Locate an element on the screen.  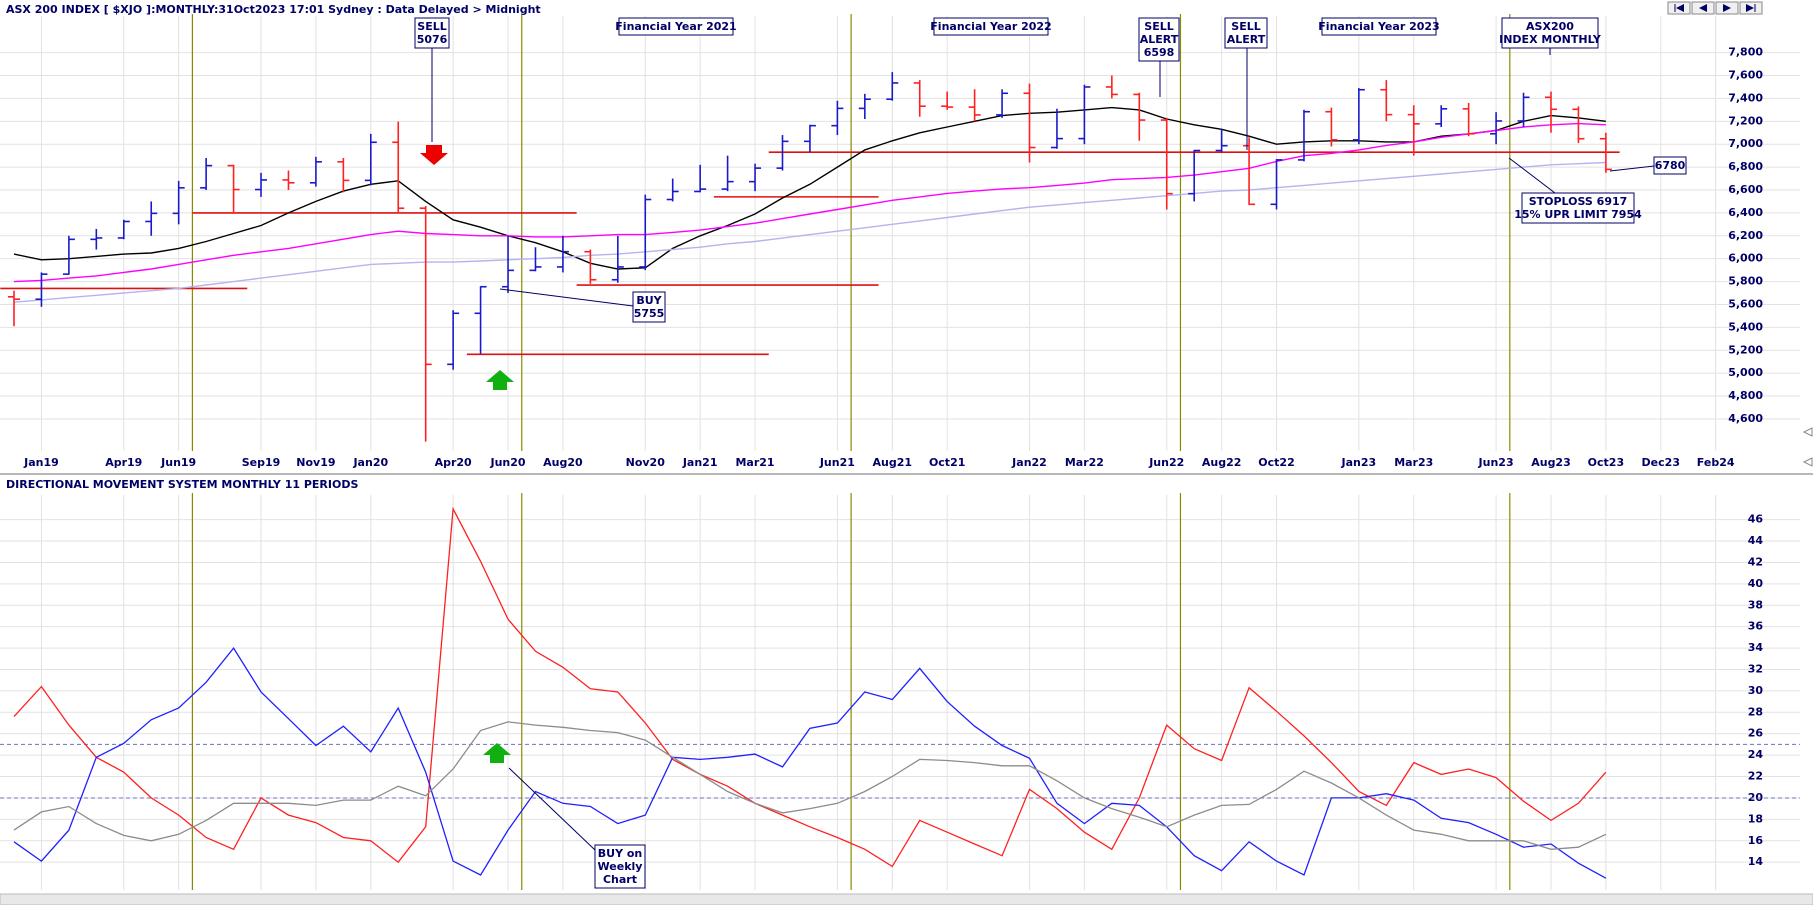
y-tick-label: 20 is located at coordinates (1756, 797).